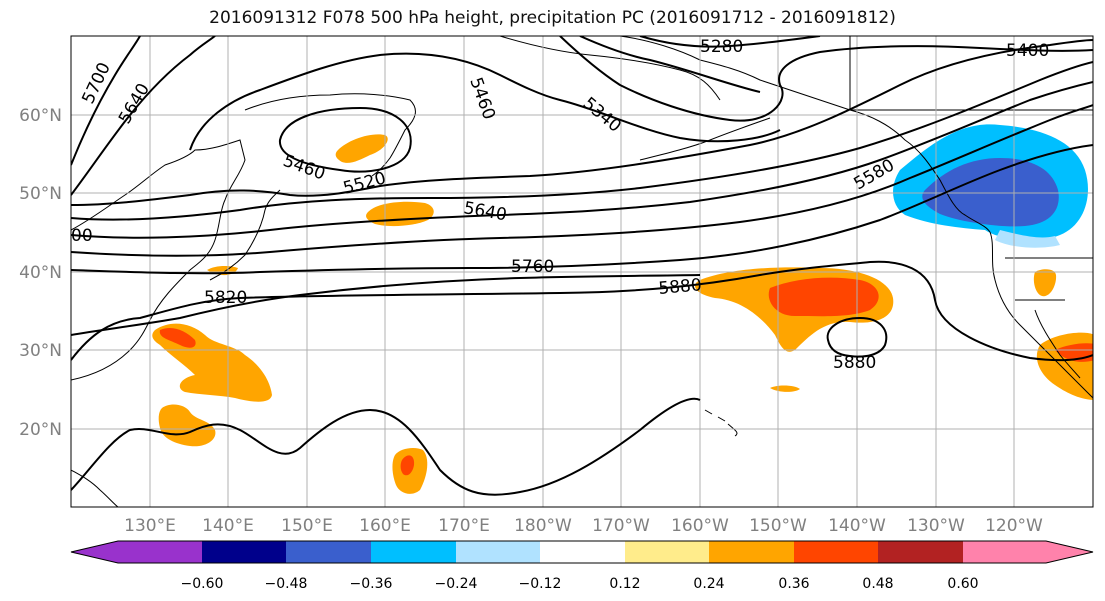  What do you see at coordinates (877, 584) in the screenshot?
I see `colorbar-tick-label: 0.48` at bounding box center [877, 584].